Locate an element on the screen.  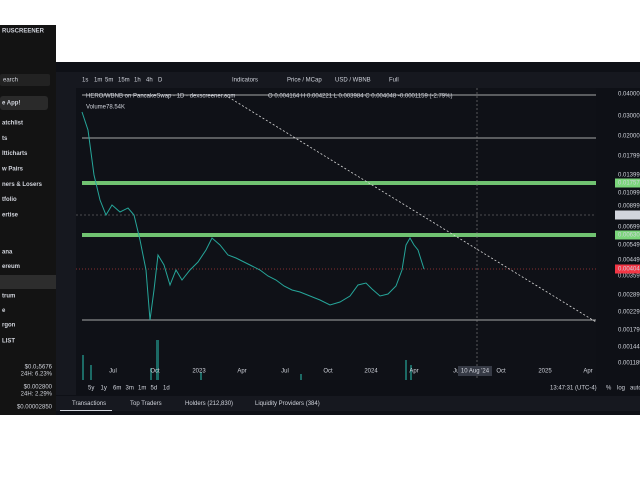
price-marker-label: 0.00630 is located at coordinates (629, 236).